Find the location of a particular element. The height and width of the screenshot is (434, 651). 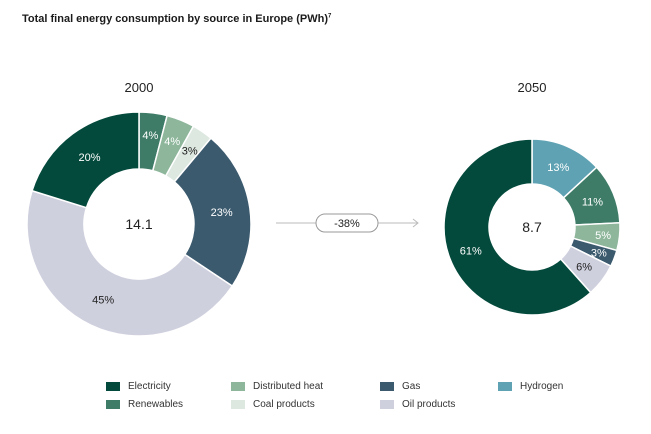

legend-label: Electricity is located at coordinates (149, 386).